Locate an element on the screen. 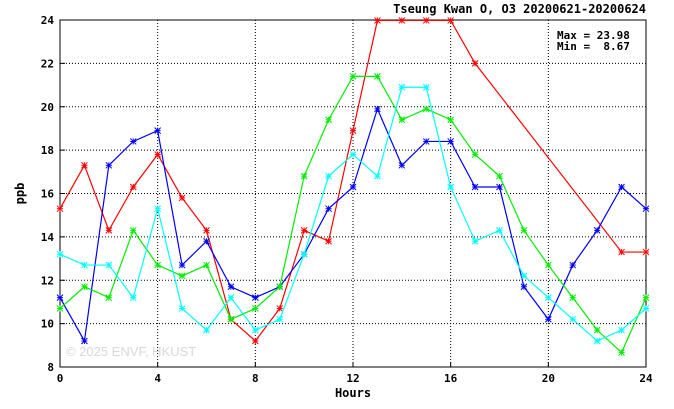  x-tick-label: 24 is located at coordinates (646, 378).